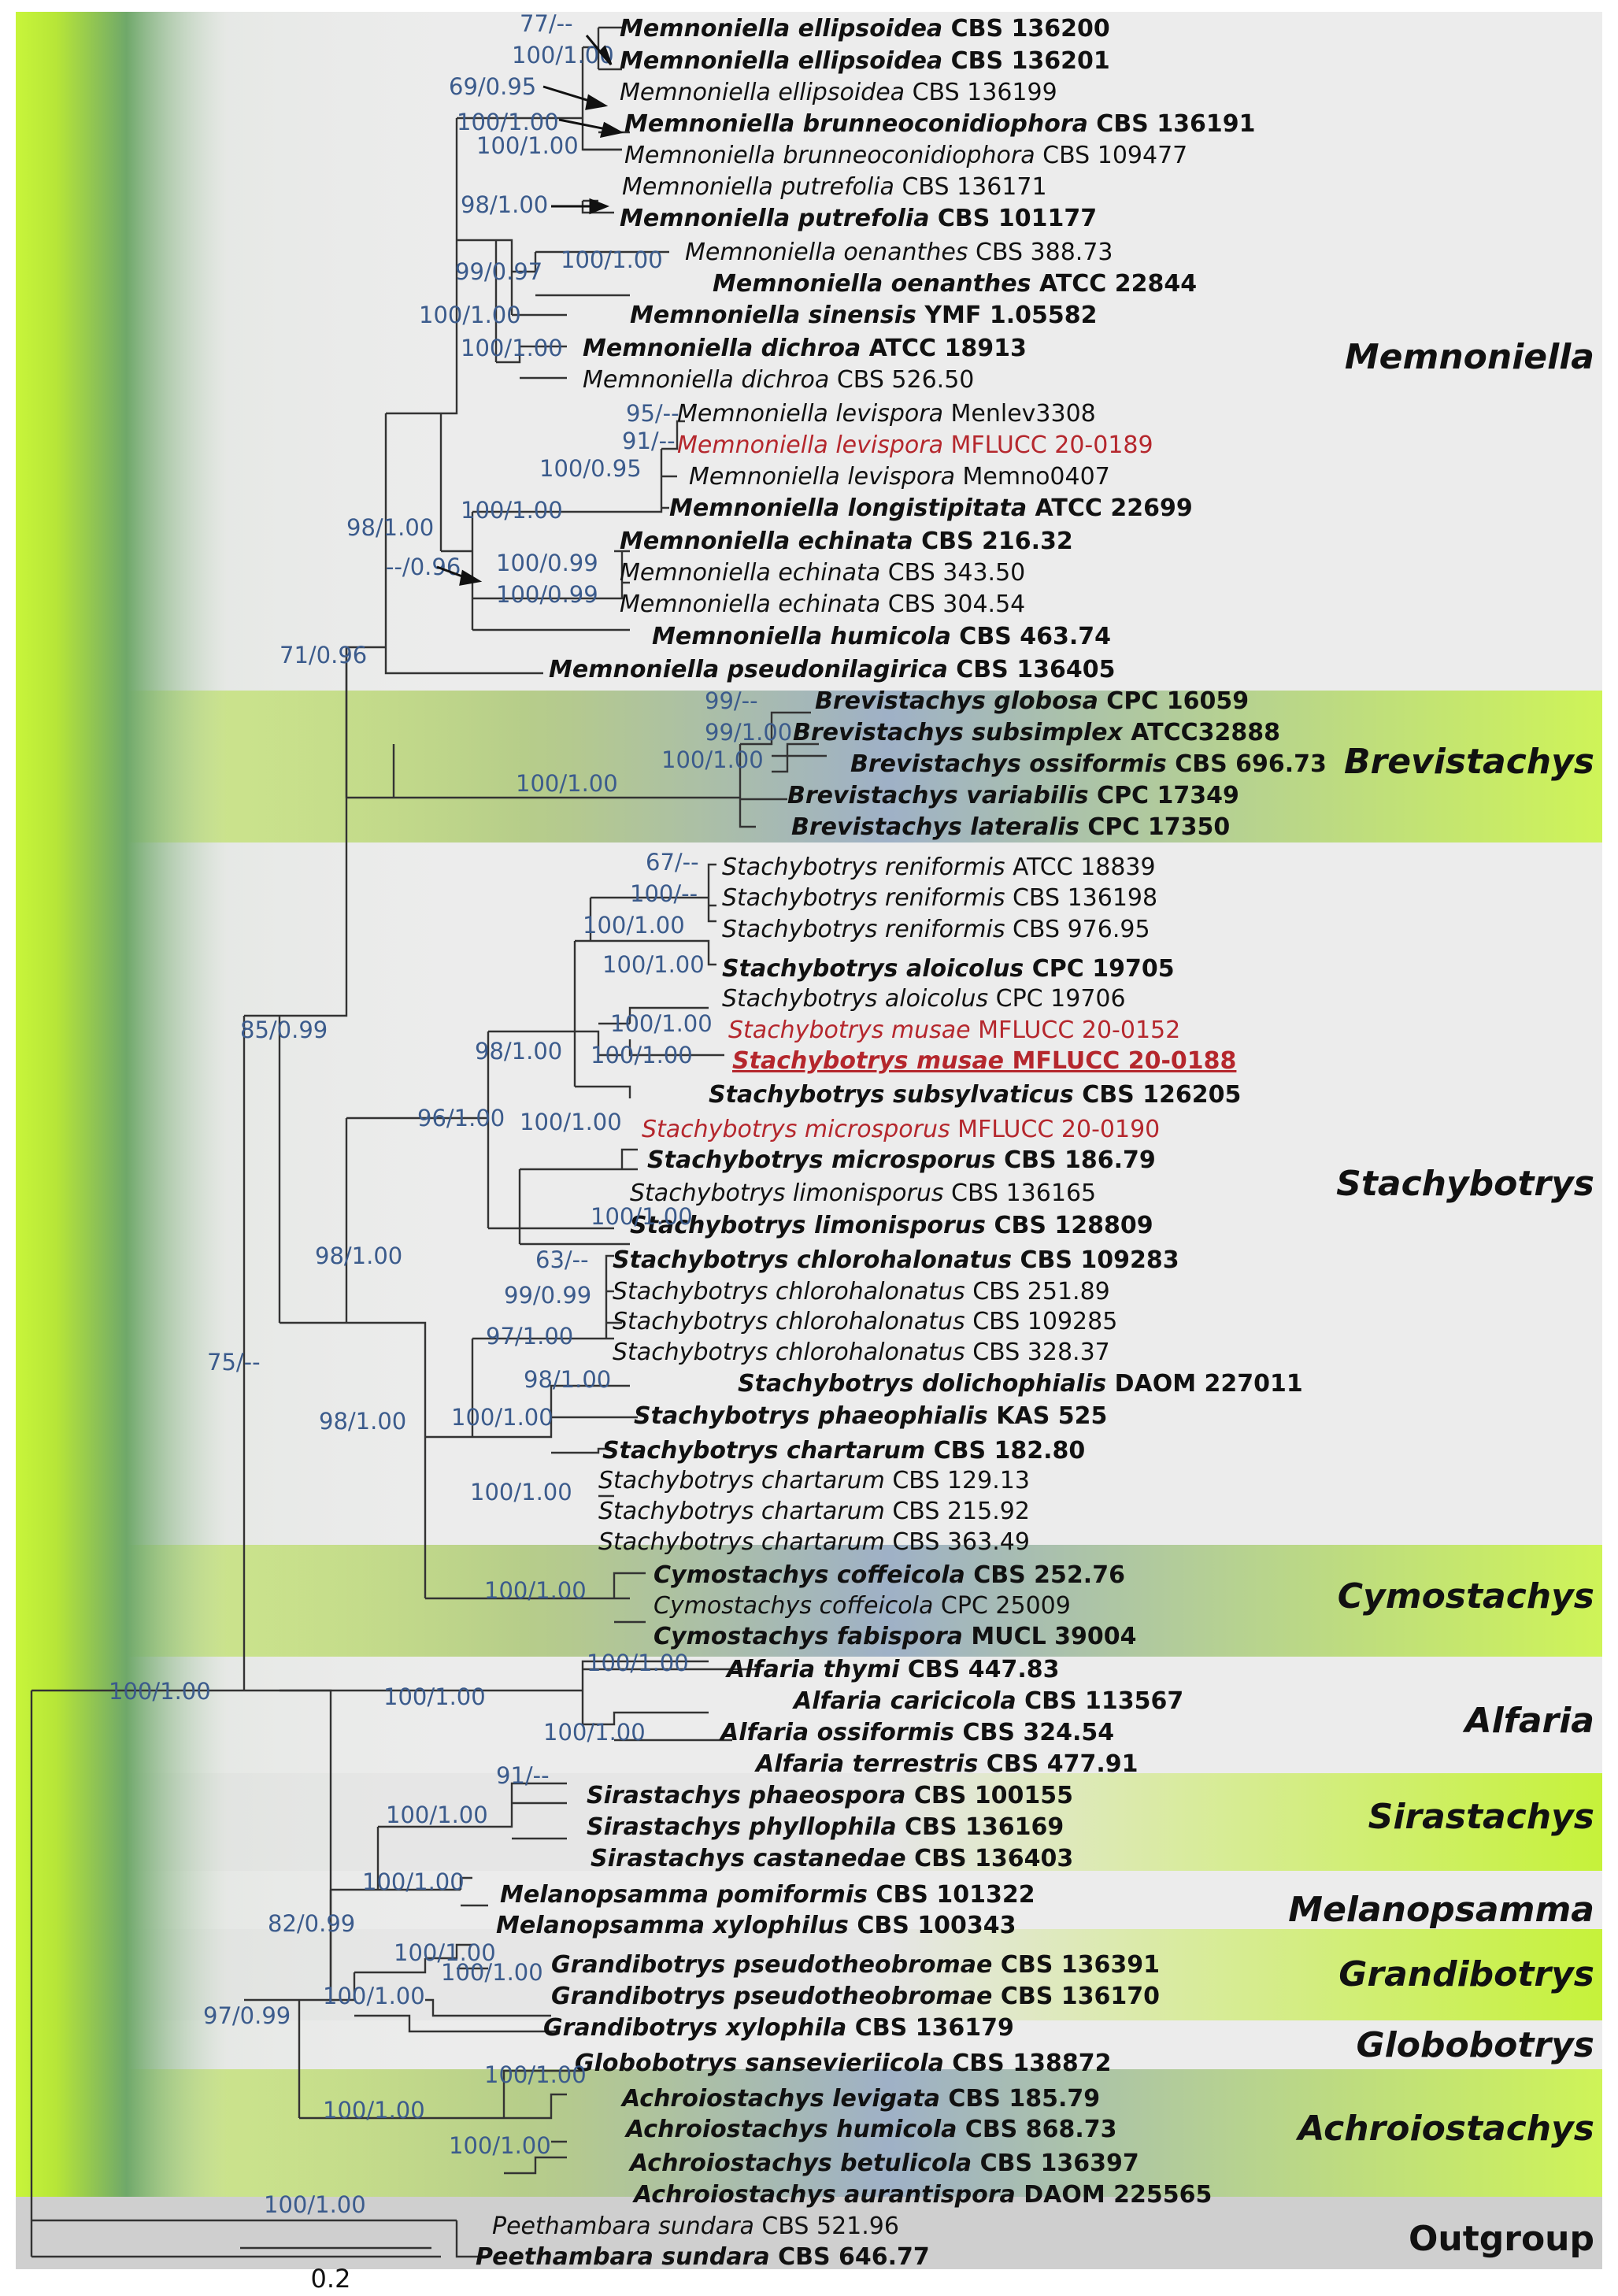 Image resolution: width=1618 pixels, height=2296 pixels. I want to click on taxon-label: Achroiostachys humicola CBS 868.73, so click(870, 2129).